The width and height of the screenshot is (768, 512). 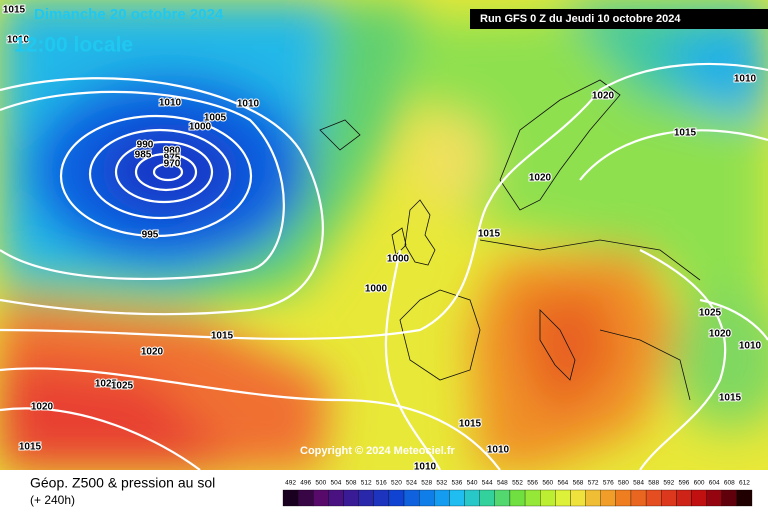 What do you see at coordinates (172, 164) in the screenshot?
I see `isobar-label: 970` at bounding box center [172, 164].